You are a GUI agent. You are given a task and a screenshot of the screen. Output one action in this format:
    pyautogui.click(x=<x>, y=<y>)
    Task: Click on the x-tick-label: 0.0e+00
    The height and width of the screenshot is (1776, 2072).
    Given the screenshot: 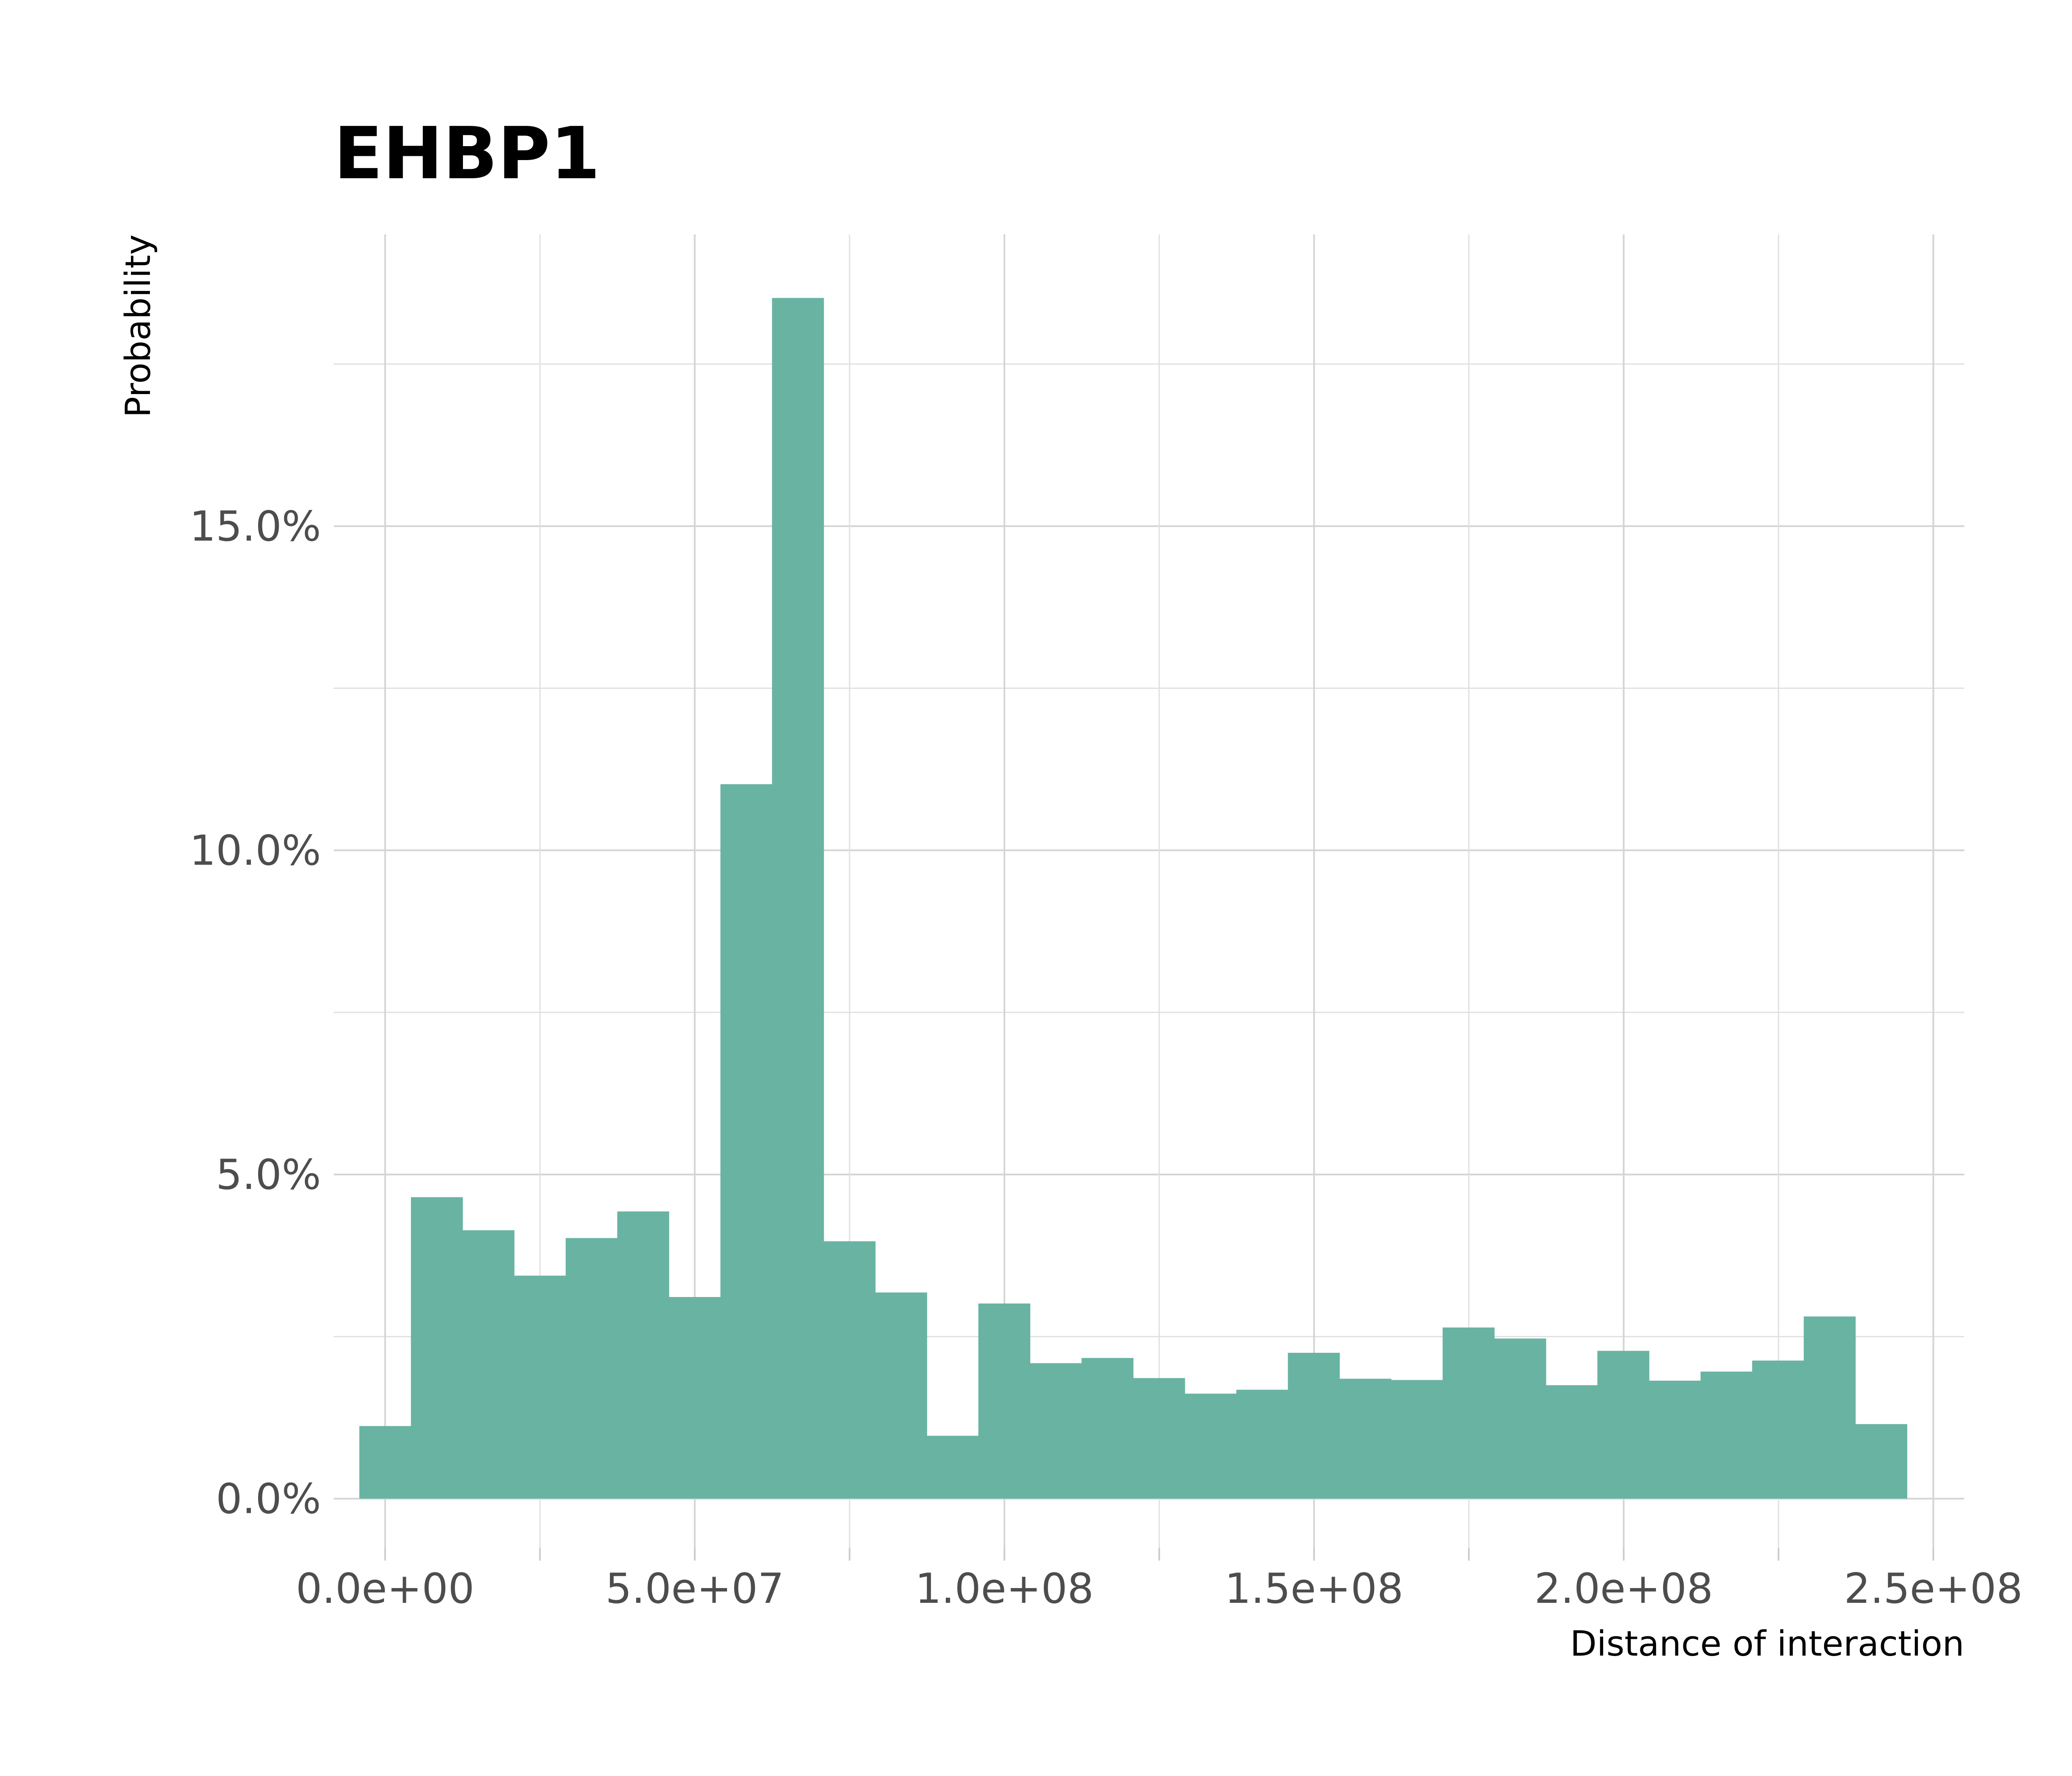 What is the action you would take?
    pyautogui.click(x=385, y=1589)
    